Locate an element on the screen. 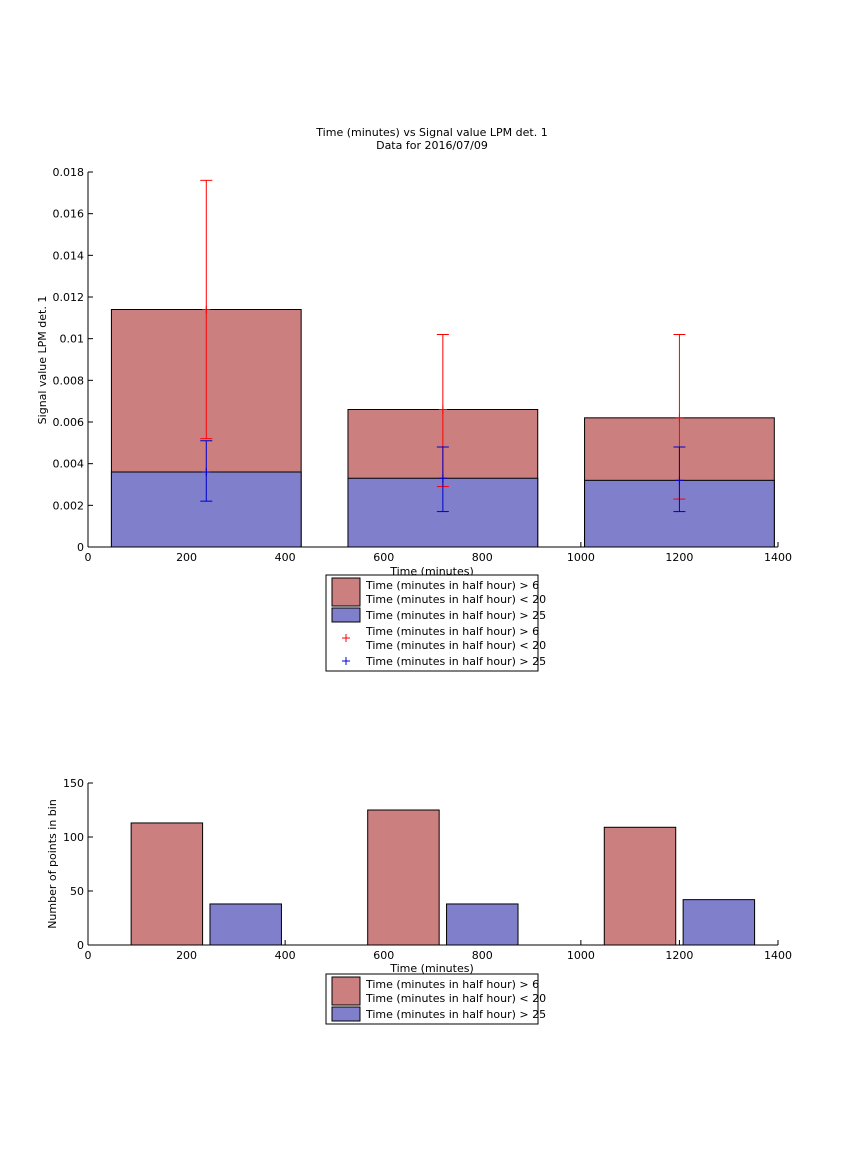 This screenshot has height=1152, width=864. y-tick-label: 0.006 is located at coordinates (69, 422).